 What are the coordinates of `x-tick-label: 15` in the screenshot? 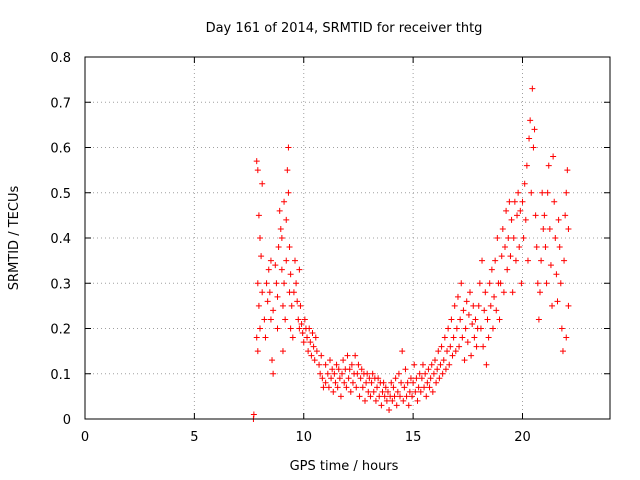 It's located at (413, 437).